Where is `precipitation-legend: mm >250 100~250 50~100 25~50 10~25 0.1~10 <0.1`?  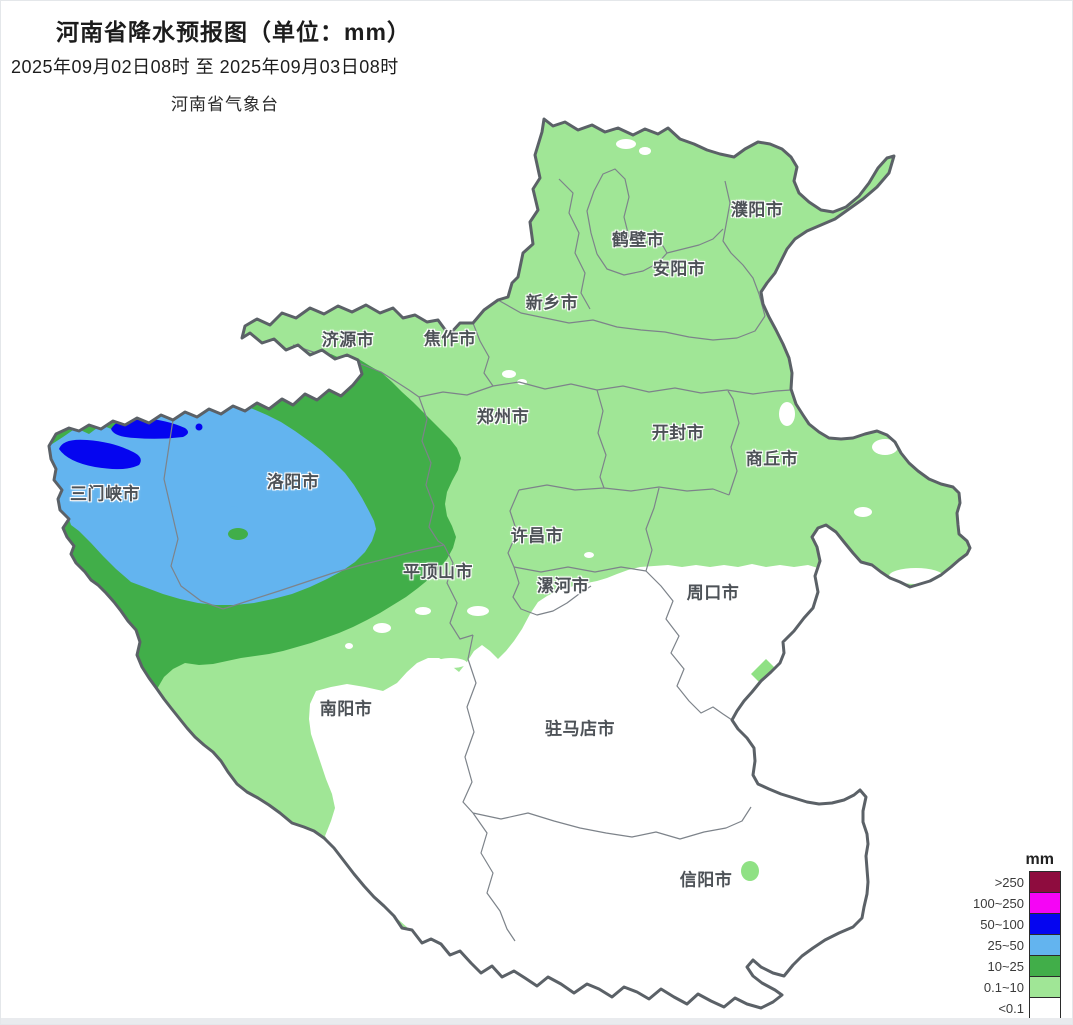
precipitation-legend: mm >250 100~250 50~100 25~50 10~25 0.1~10 <0.1 is located at coordinates (995, 935).